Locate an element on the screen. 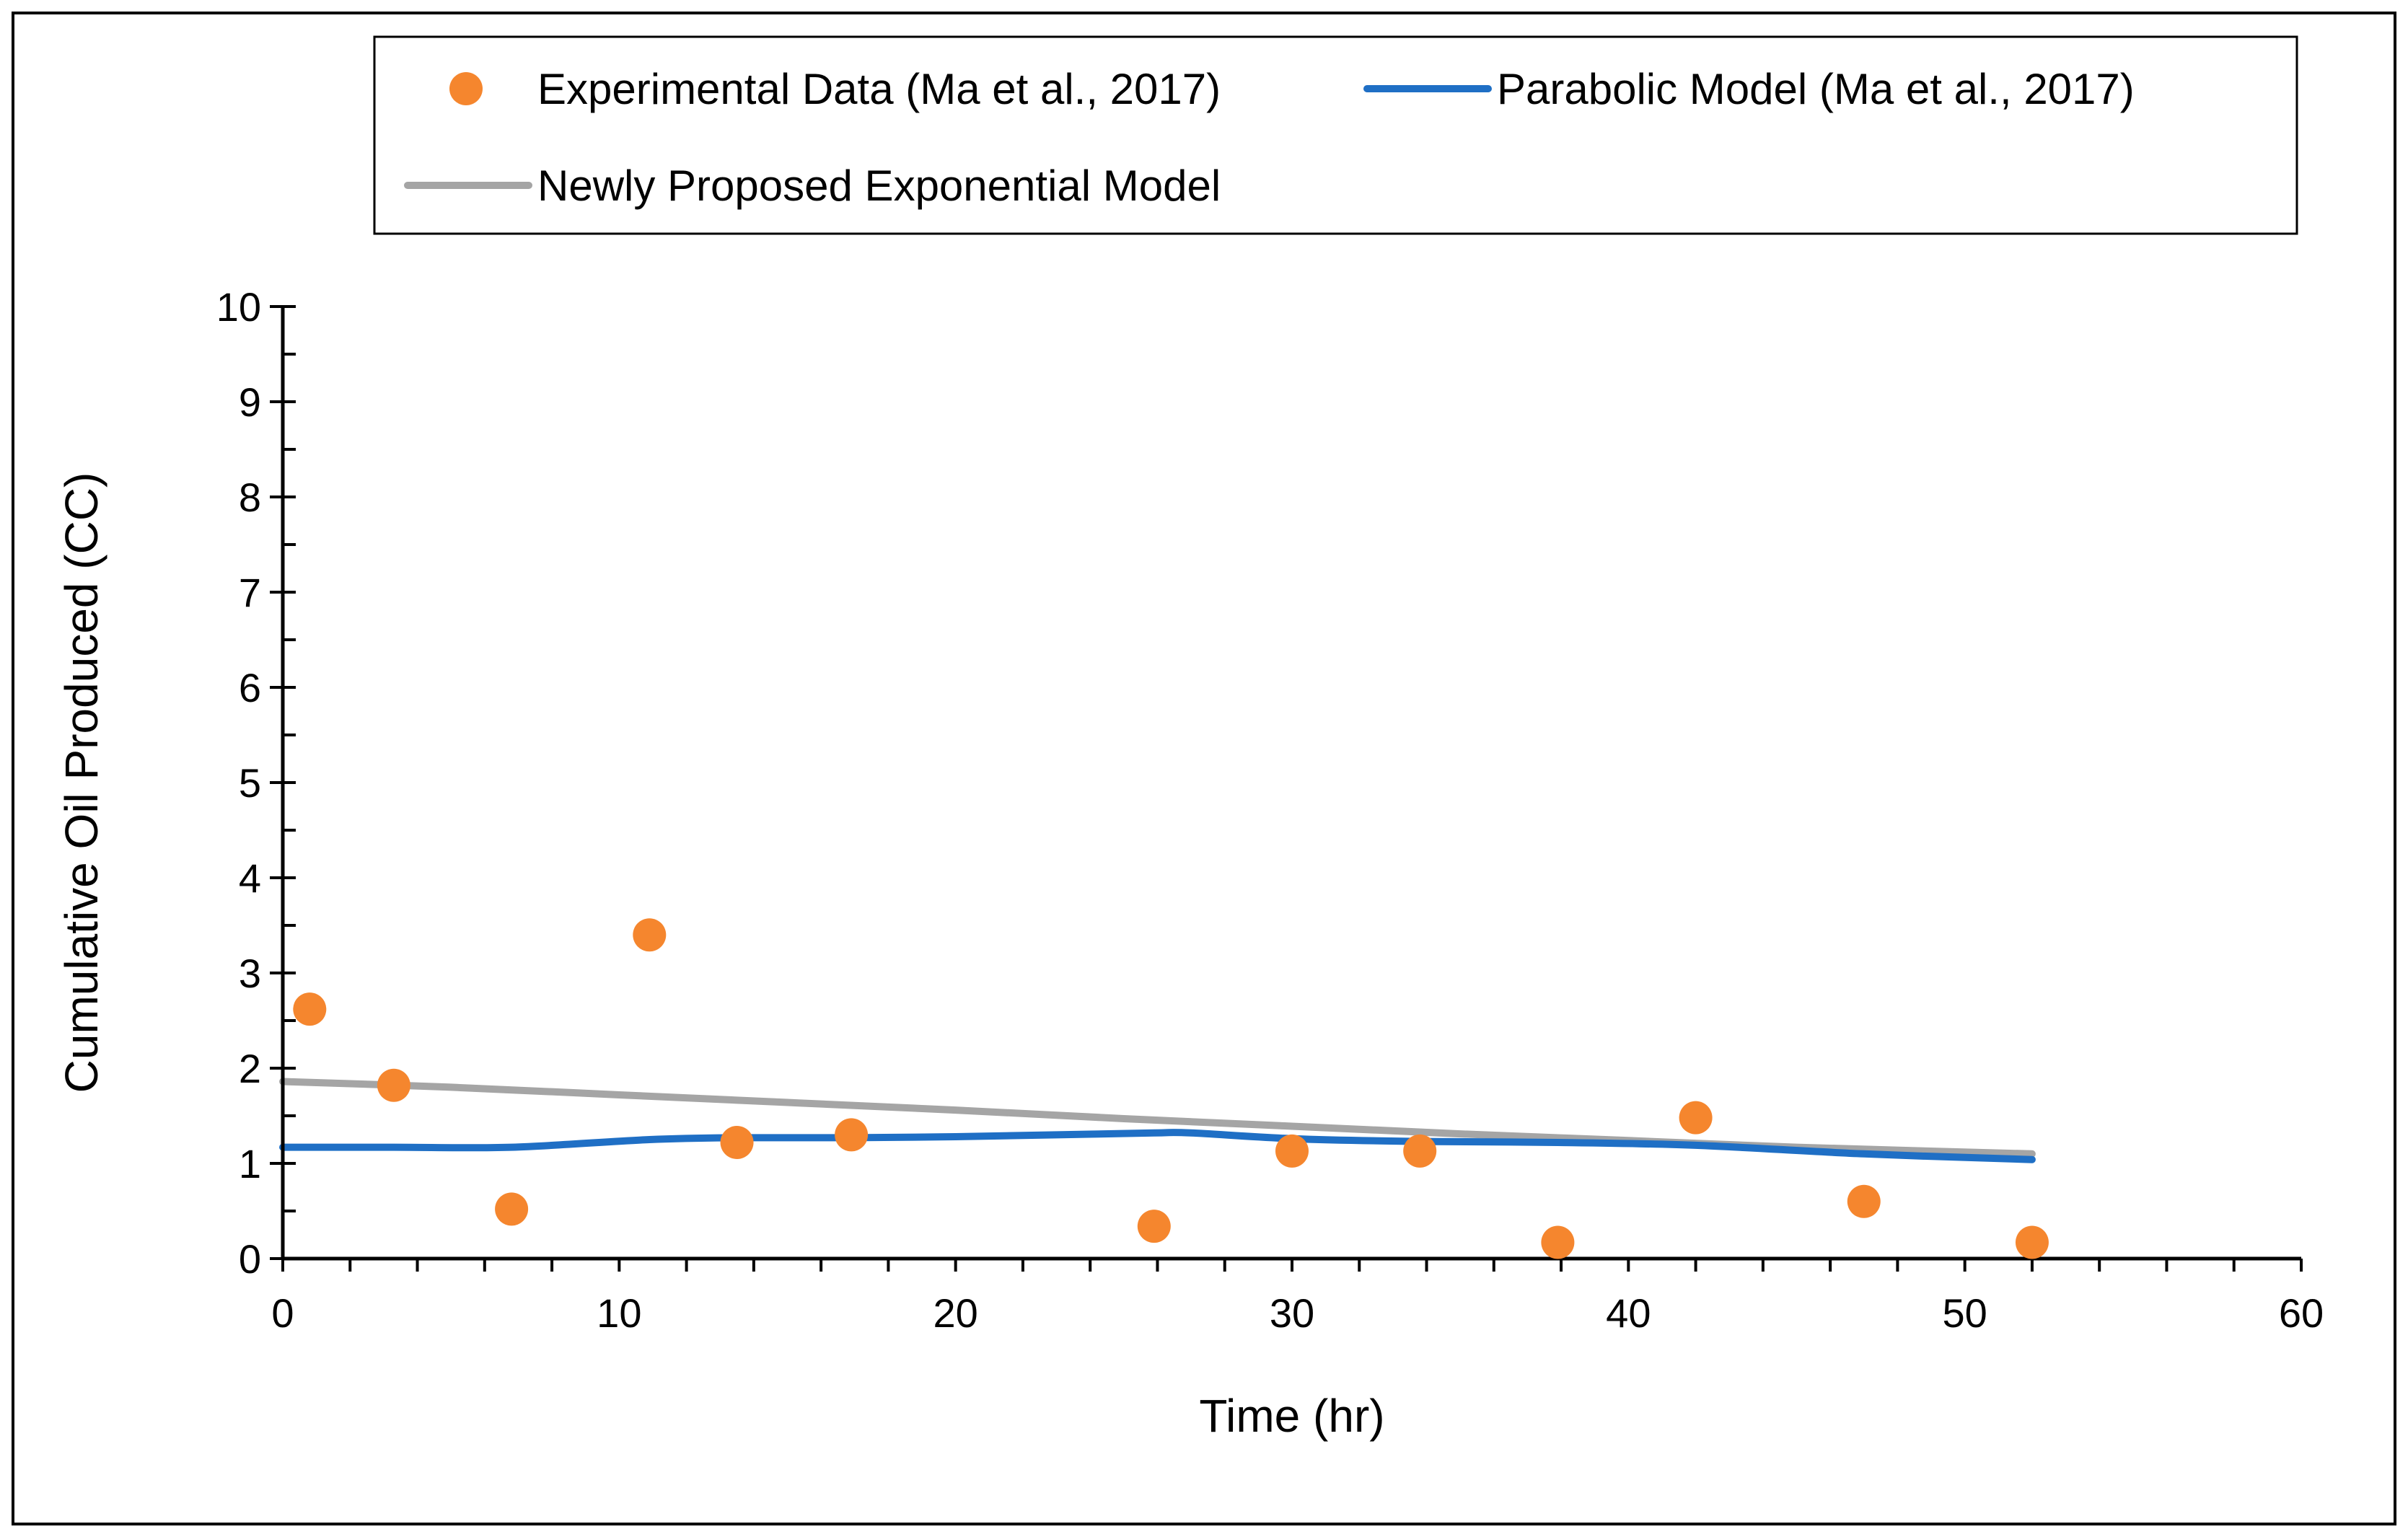 This screenshot has height=1537, width=2408. y-tick-label: 0 is located at coordinates (250, 1259).